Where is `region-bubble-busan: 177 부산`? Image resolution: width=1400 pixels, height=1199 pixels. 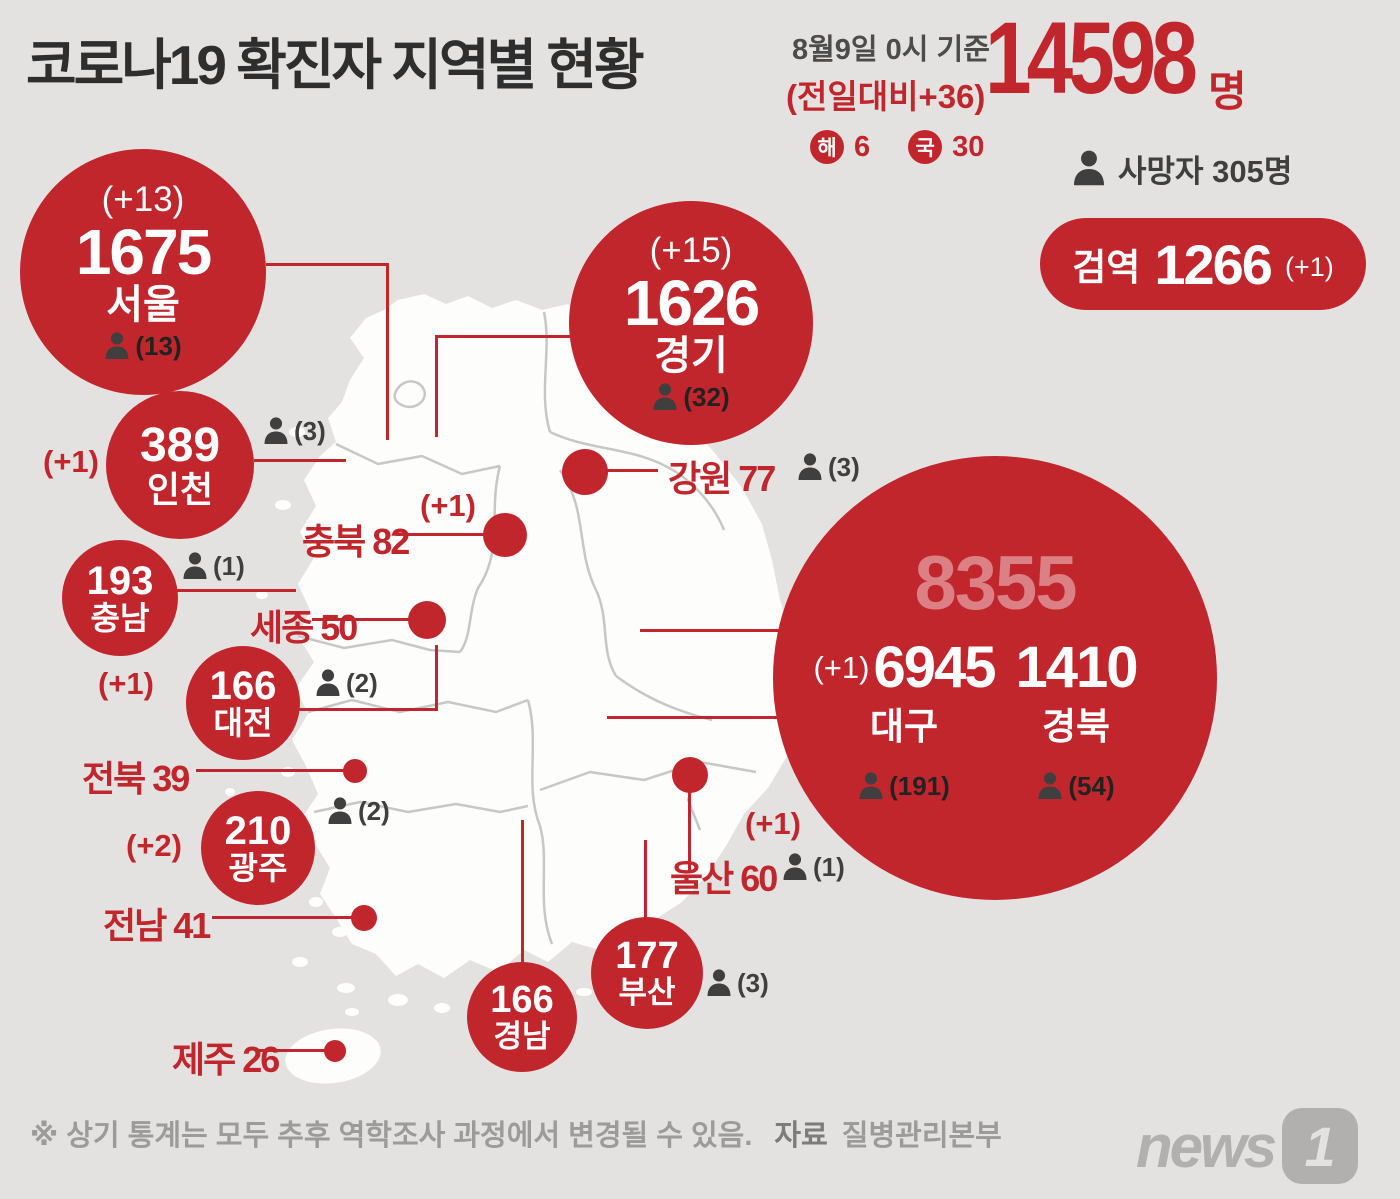
region-bubble-busan: 177 부산 is located at coordinates (647, 973).